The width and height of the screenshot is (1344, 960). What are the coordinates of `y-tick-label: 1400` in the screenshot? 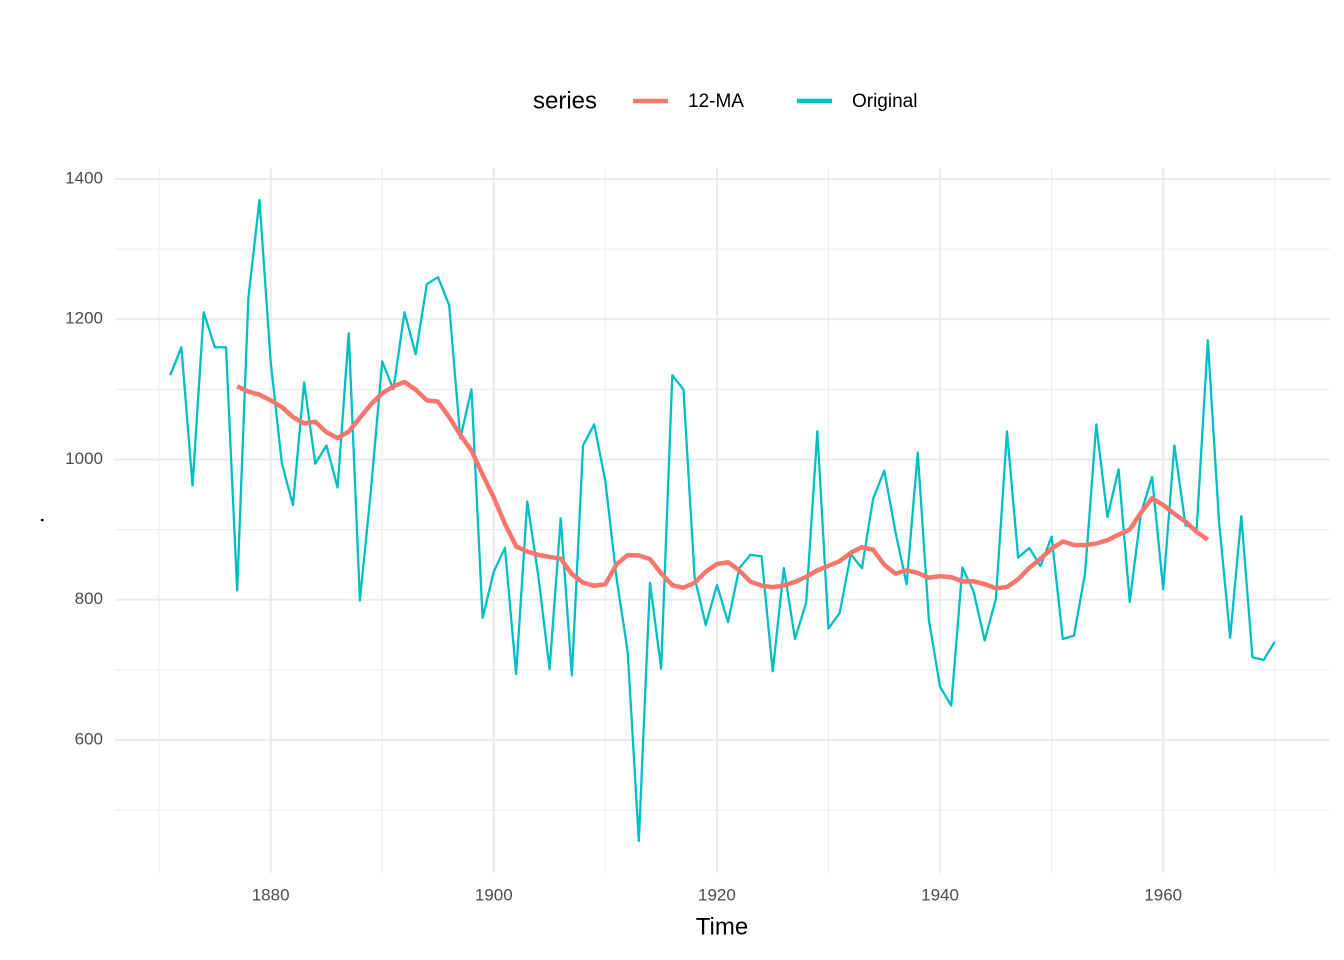 It's located at (84, 177).